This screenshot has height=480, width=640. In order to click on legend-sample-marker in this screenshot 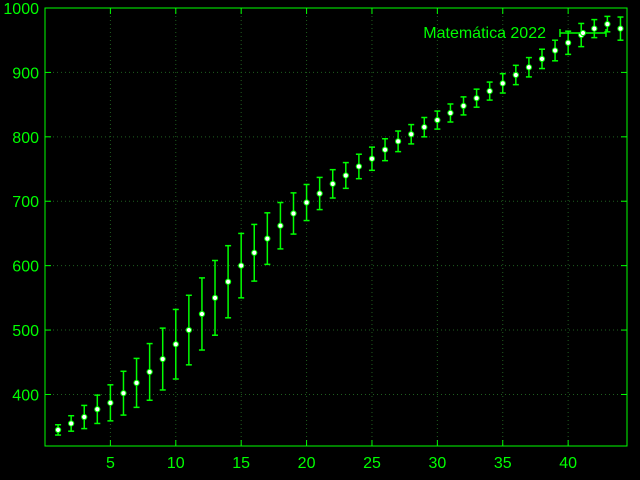, I will do `click(583, 33)`.